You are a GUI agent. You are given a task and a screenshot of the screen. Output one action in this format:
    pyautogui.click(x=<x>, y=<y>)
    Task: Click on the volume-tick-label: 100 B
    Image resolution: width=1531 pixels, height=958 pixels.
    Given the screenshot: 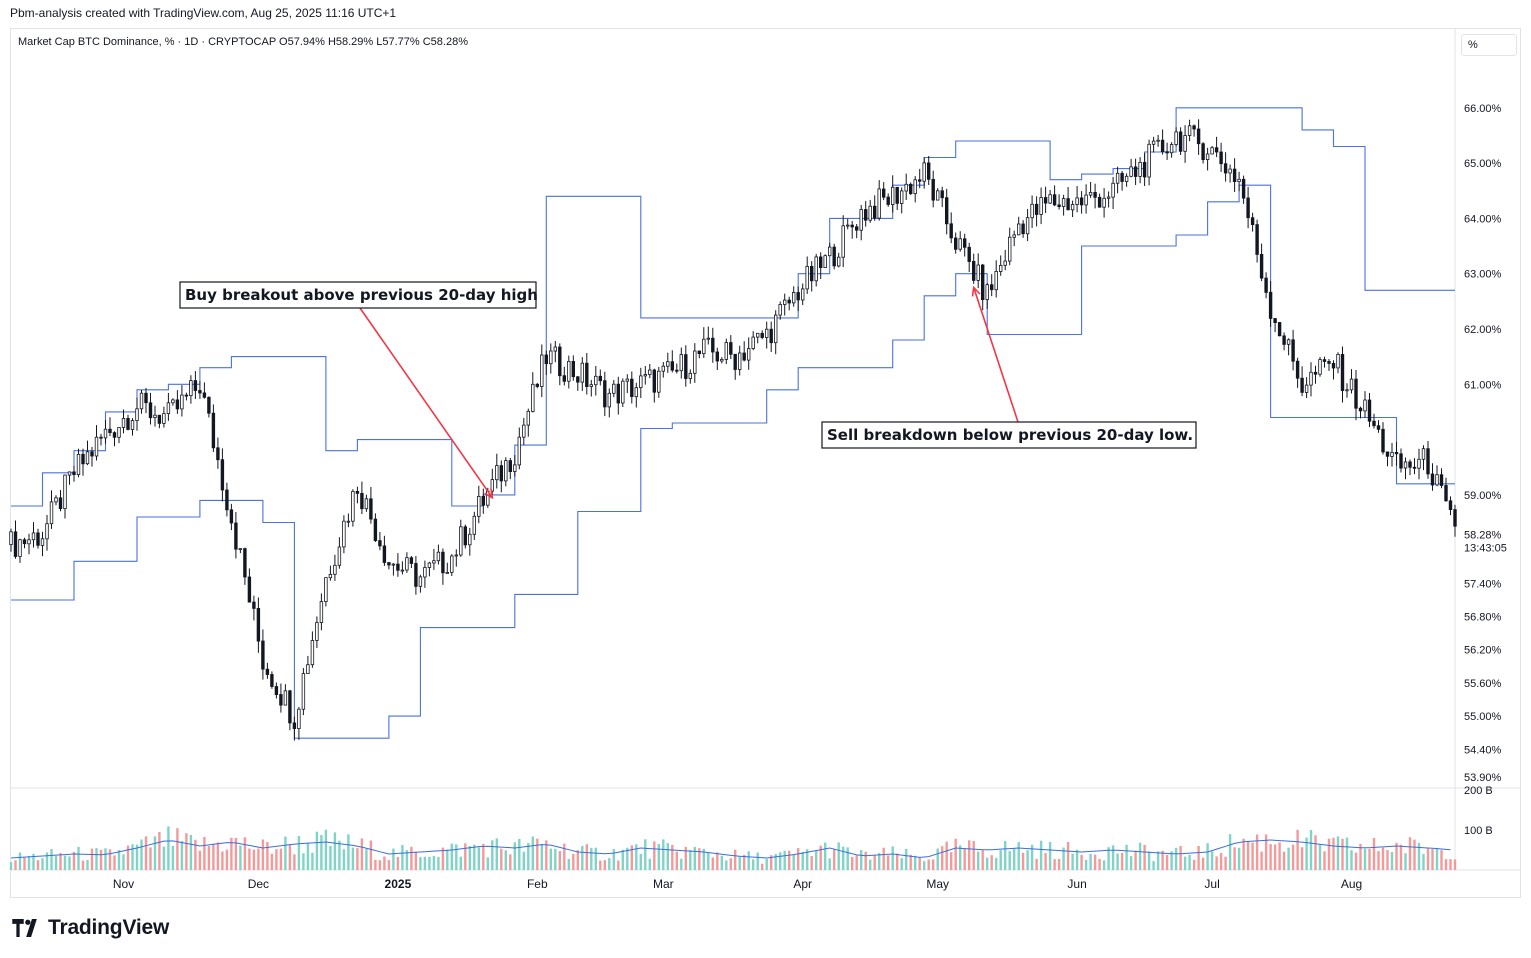 What is the action you would take?
    pyautogui.click(x=1478, y=831)
    